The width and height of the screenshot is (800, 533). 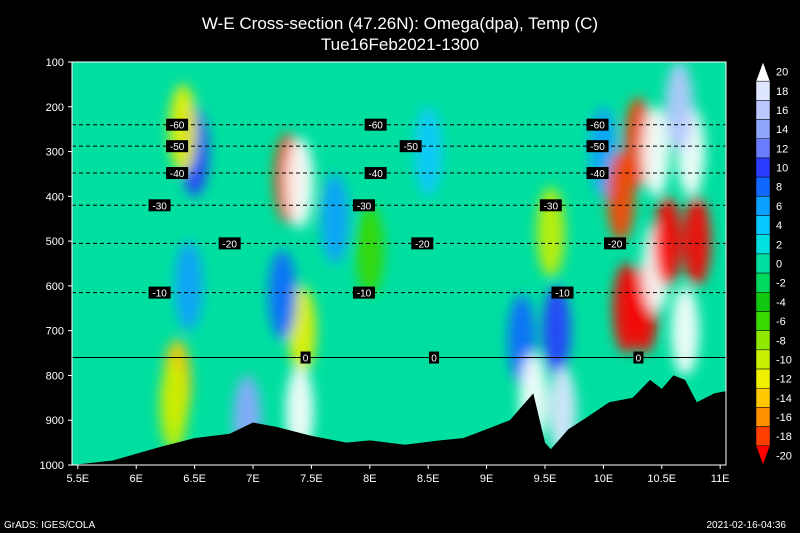 What do you see at coordinates (782, 169) in the screenshot?
I see `colorbar-label: 10` at bounding box center [782, 169].